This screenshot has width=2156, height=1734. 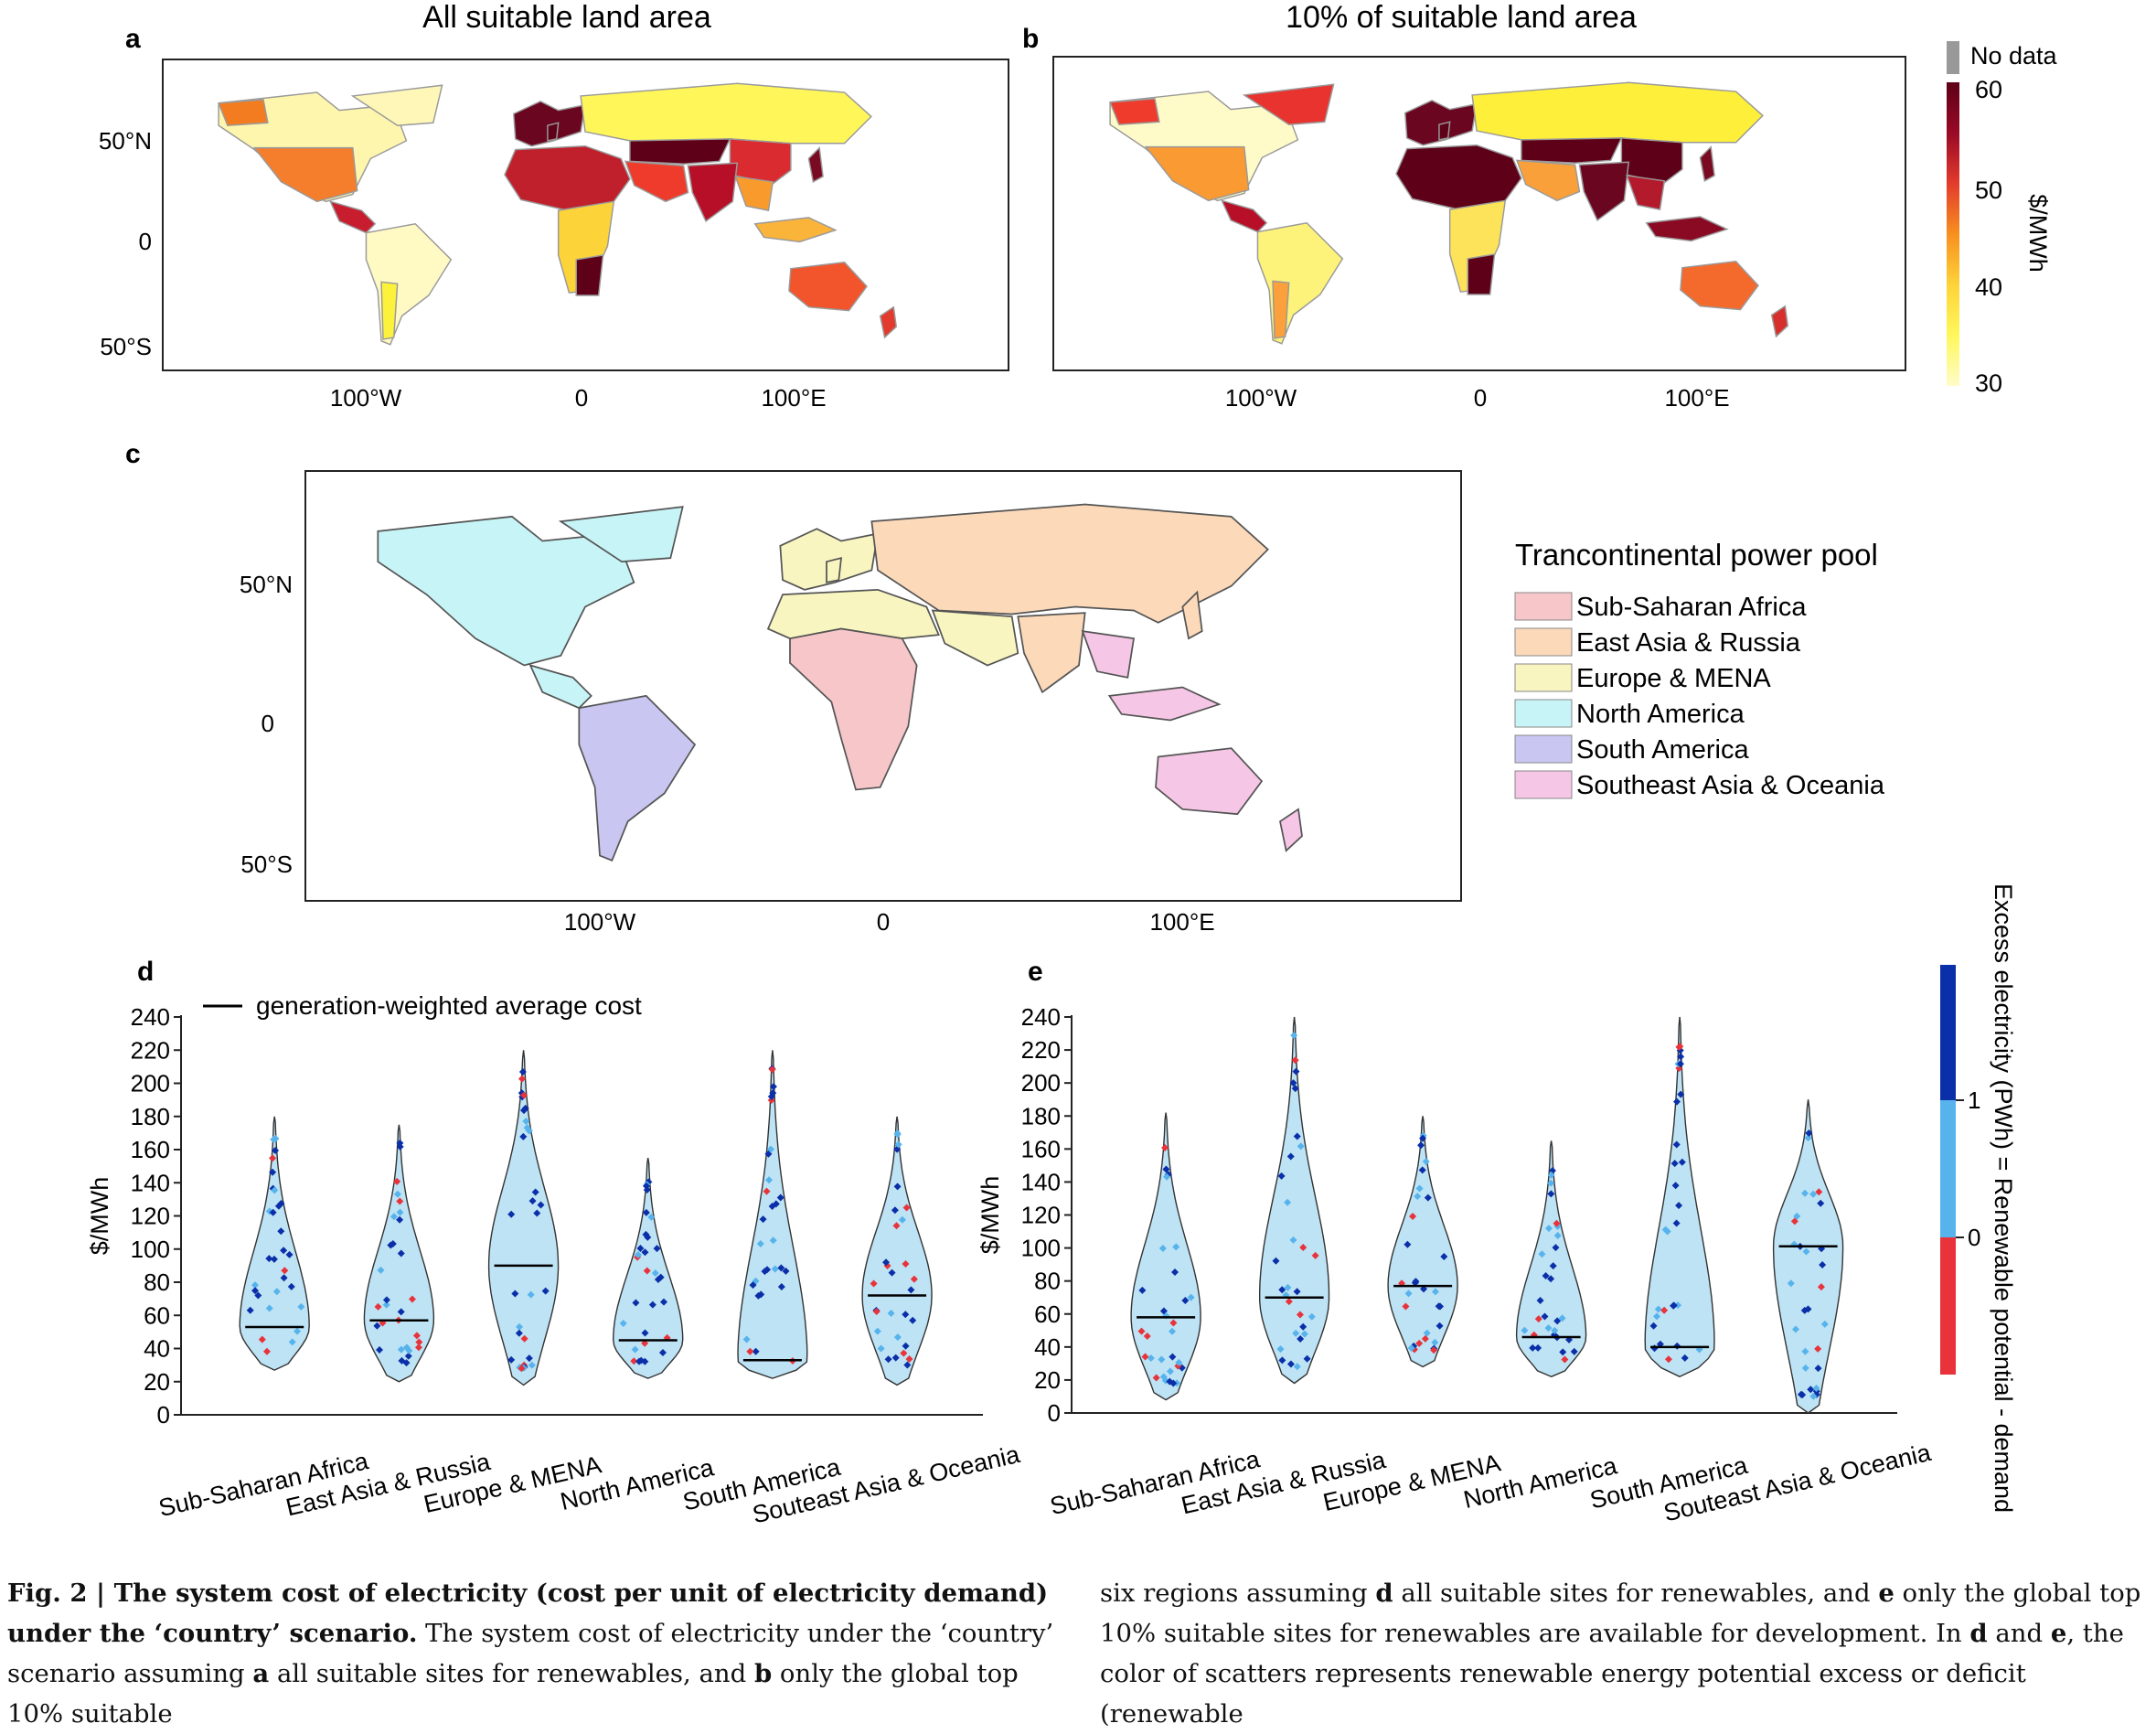 What do you see at coordinates (1041, 1050) in the screenshot?
I see `y-tick-label: 220` at bounding box center [1041, 1050].